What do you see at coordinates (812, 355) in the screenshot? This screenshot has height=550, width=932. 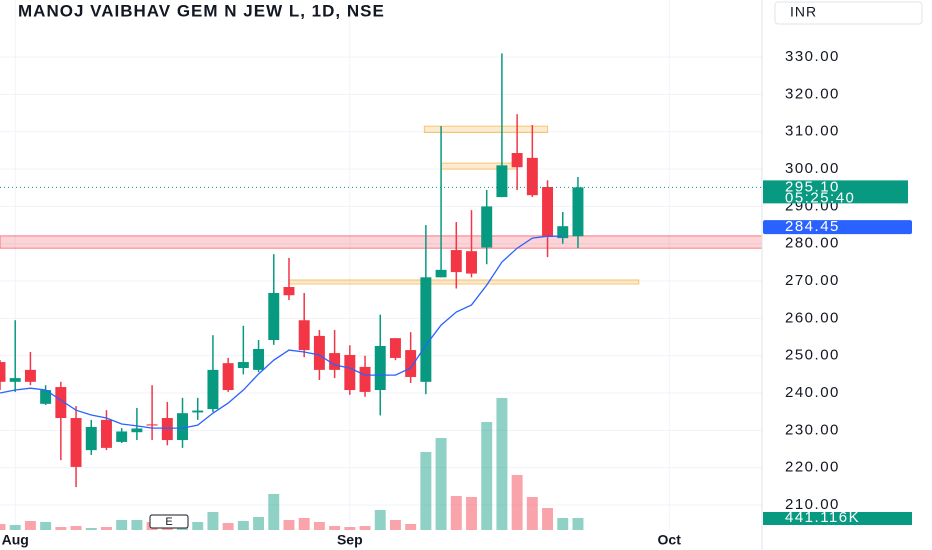 I see `y-tick-label: 250.00` at bounding box center [812, 355].